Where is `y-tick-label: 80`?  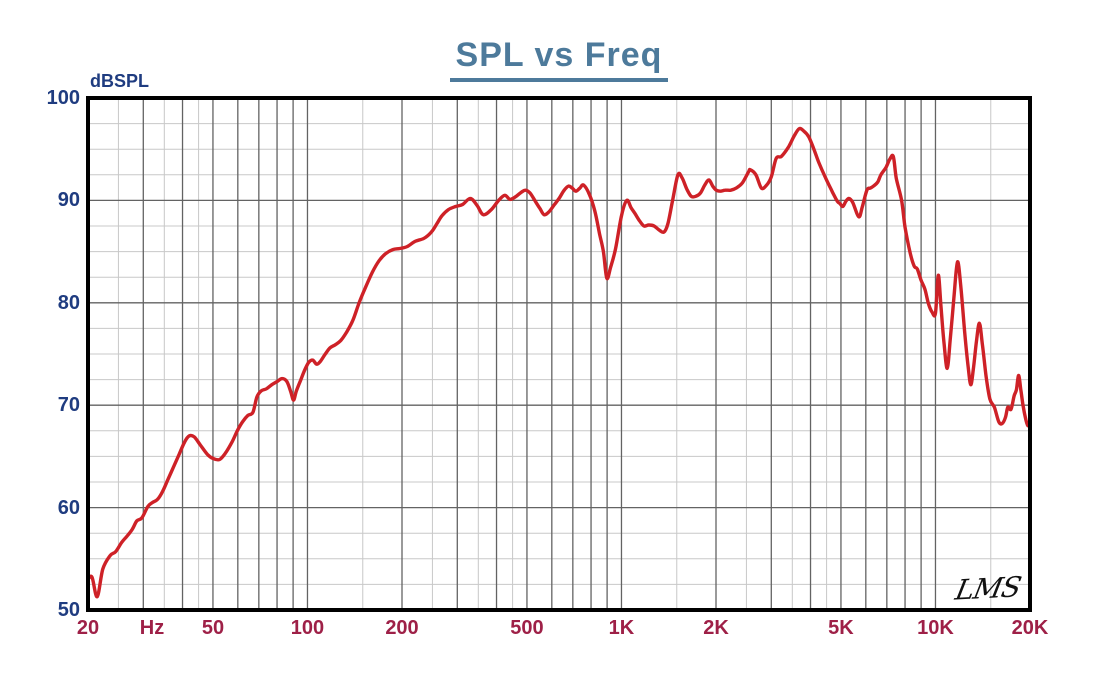
y-tick-label: 80 is located at coordinates (68, 302).